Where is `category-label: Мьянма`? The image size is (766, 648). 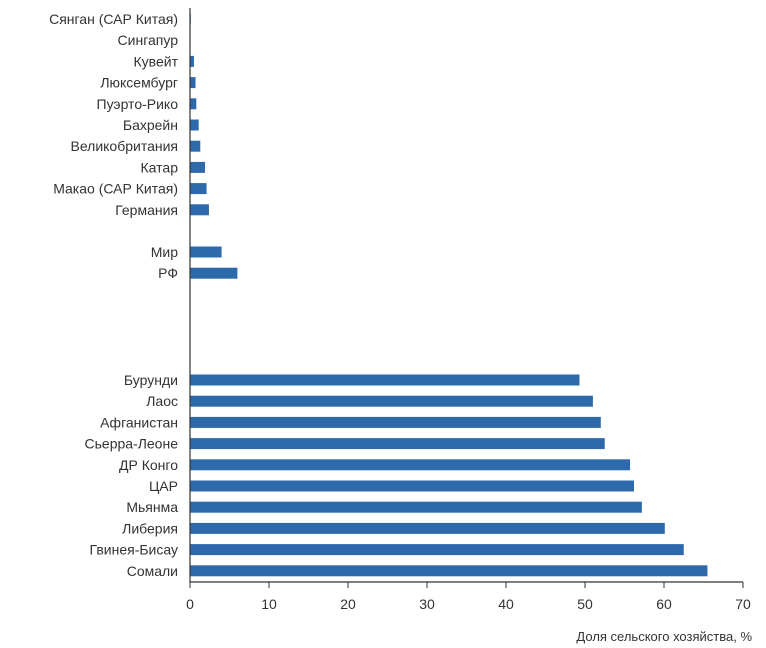 category-label: Мьянма is located at coordinates (152, 507).